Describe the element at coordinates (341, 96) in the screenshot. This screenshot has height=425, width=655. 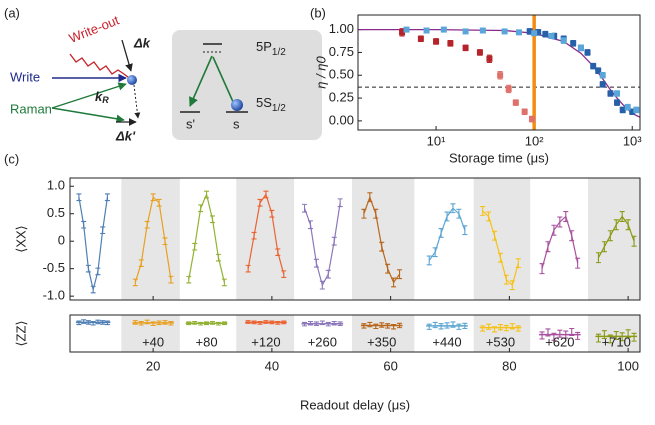
I see `y-tick-label: 0.25` at that location.